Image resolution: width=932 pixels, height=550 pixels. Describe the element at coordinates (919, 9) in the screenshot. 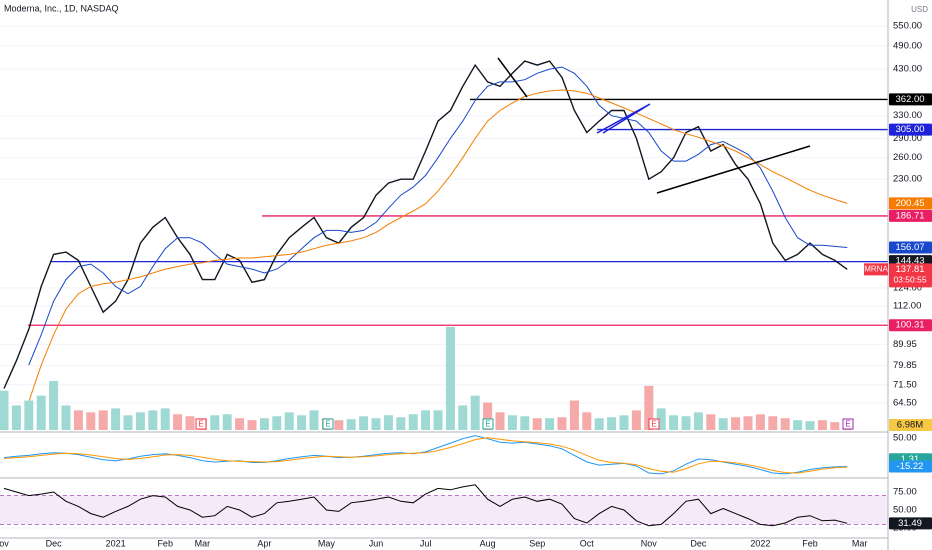

I see `currency: USD` at that location.